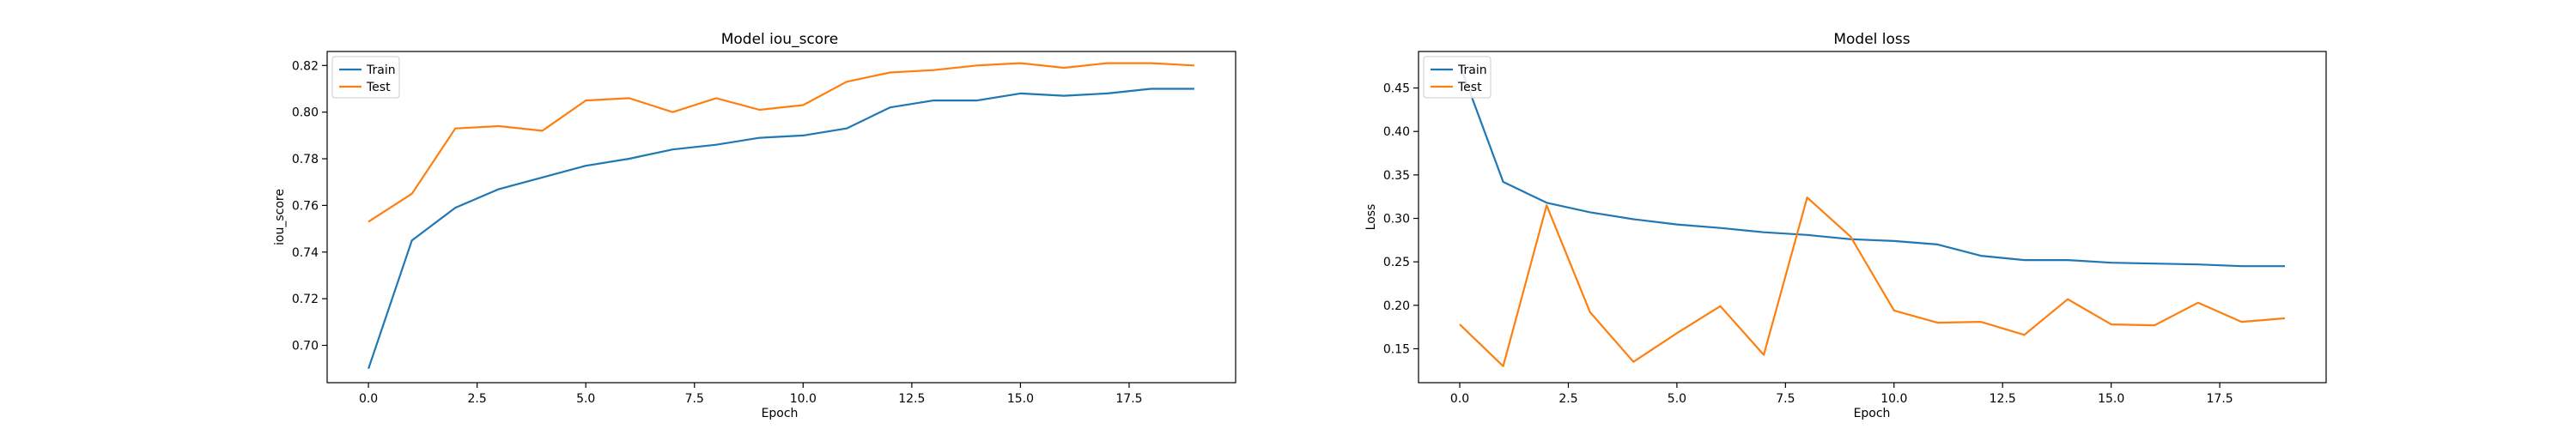  Describe the element at coordinates (305, 113) in the screenshot. I see `y-tick-label: 0.80` at that location.